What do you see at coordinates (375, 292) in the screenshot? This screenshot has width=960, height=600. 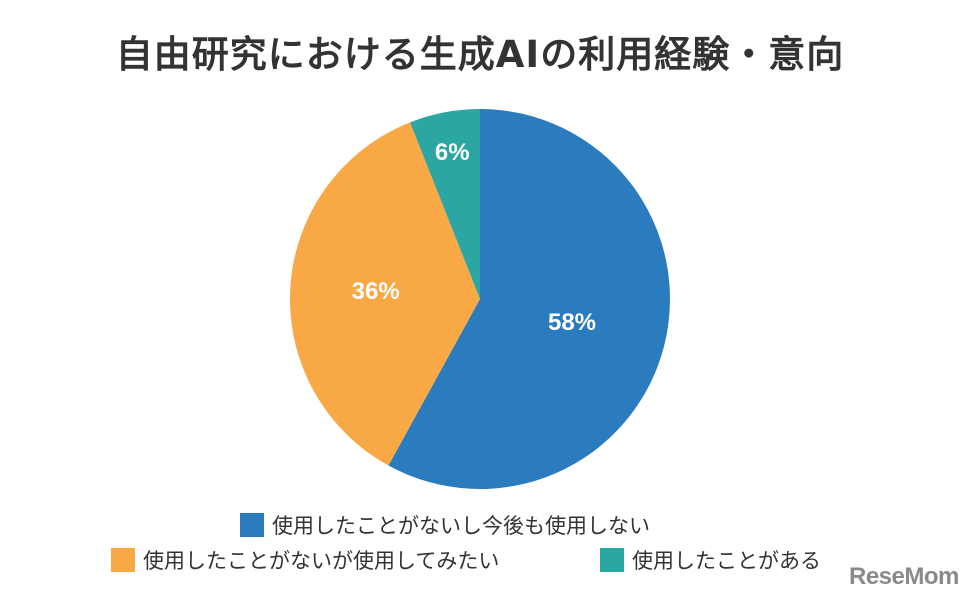 I see `slice-label-want-to-try: 36%` at bounding box center [375, 292].